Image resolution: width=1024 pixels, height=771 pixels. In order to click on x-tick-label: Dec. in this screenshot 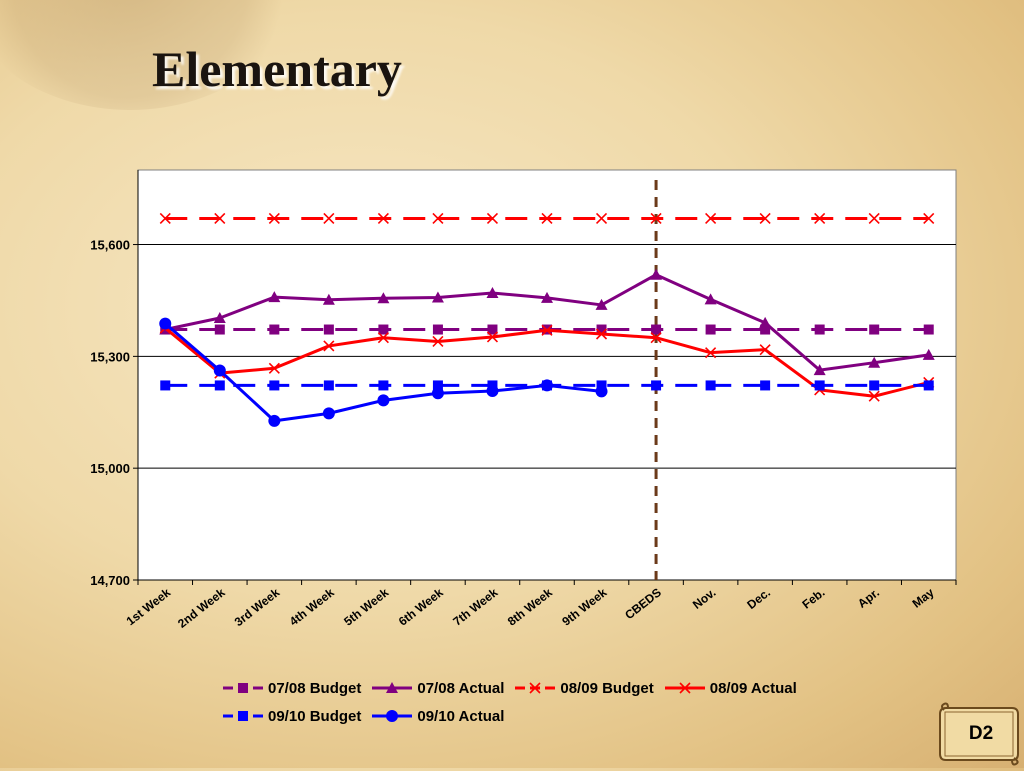, I will do `click(758, 598)`.